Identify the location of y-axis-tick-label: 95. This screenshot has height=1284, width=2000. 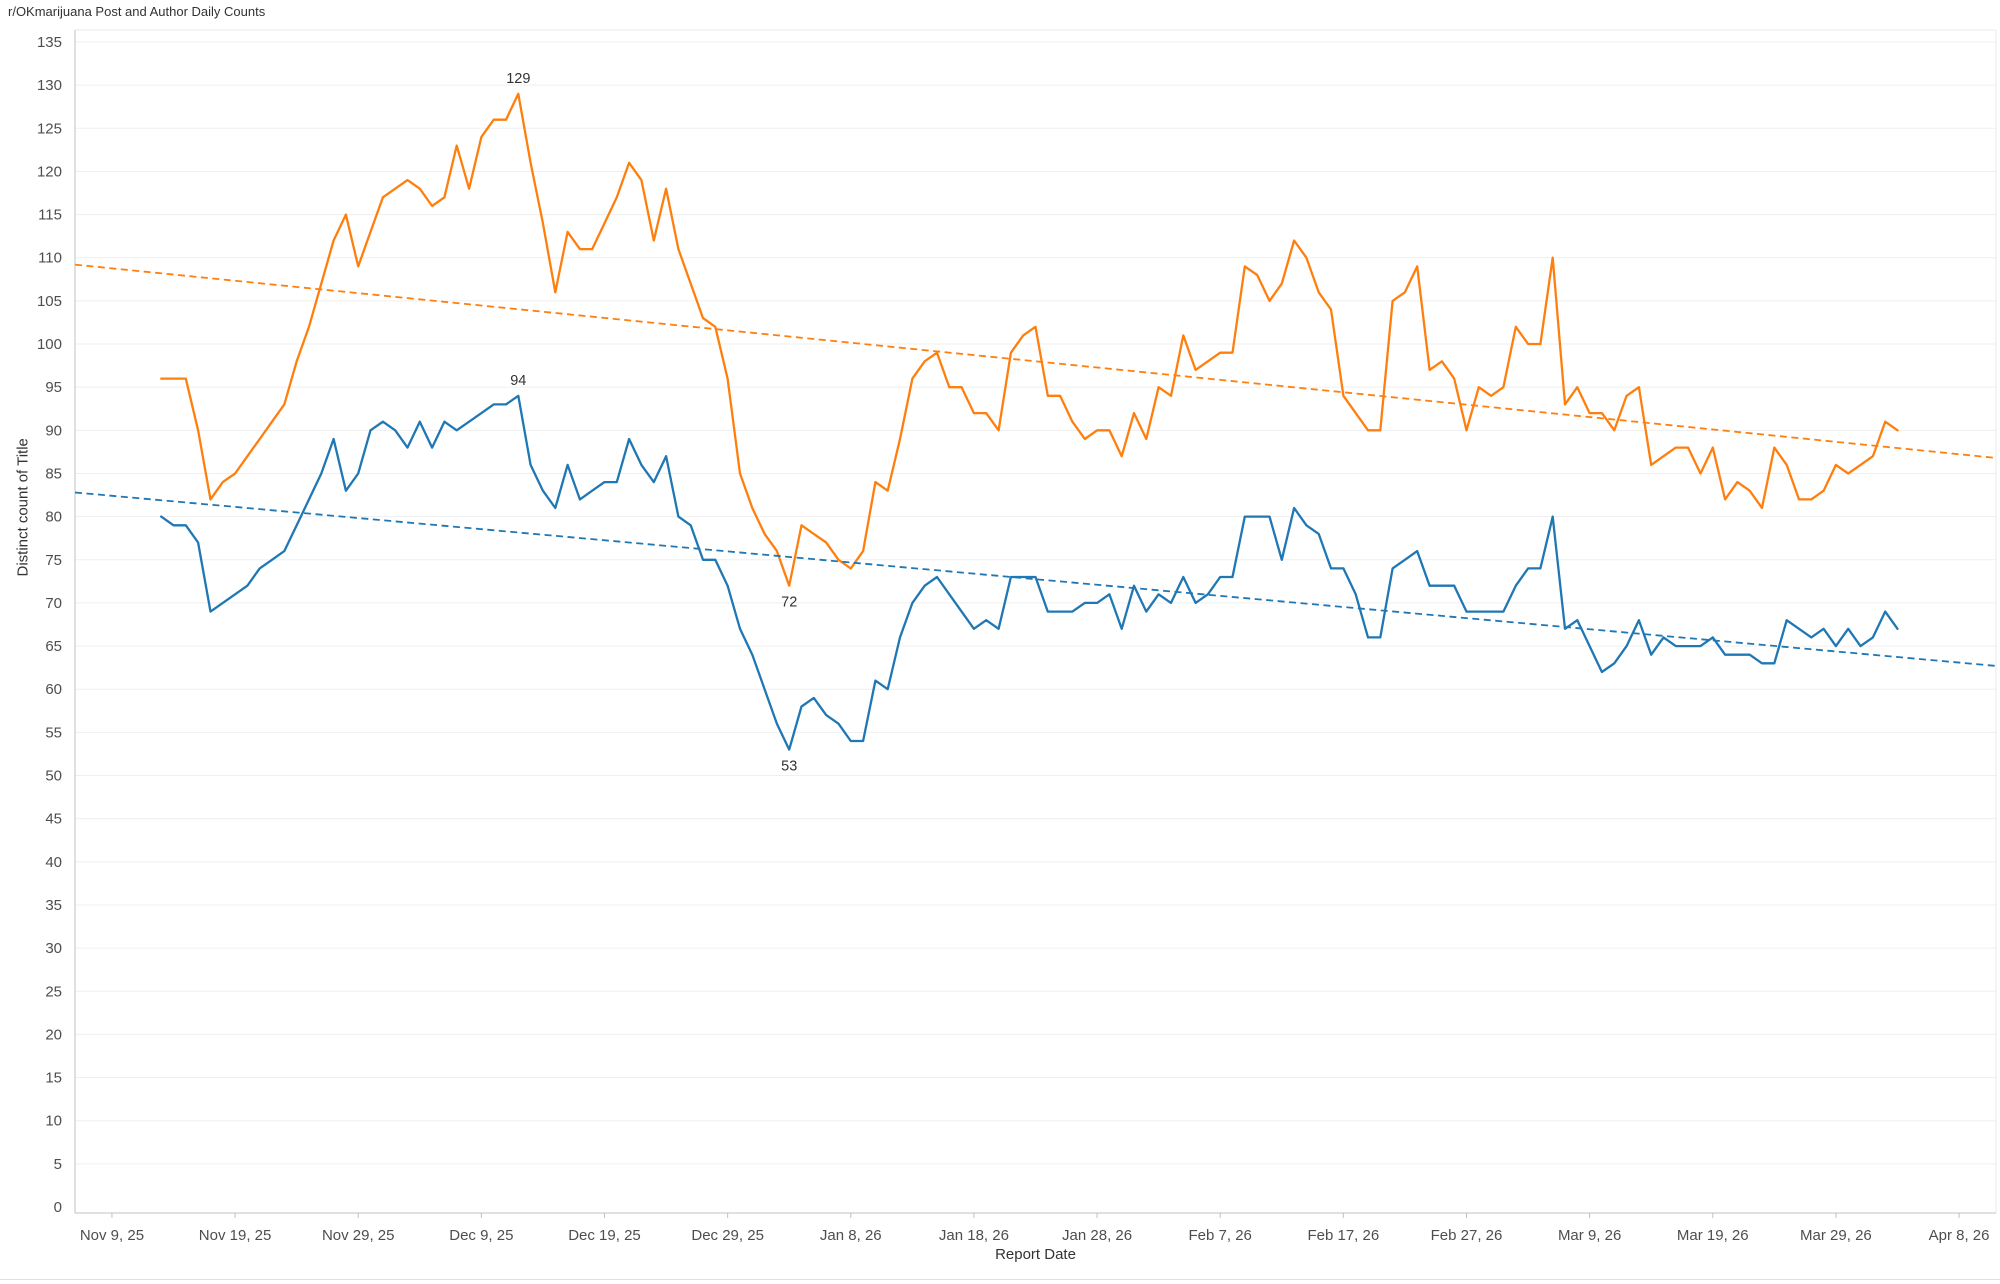
(53, 387).